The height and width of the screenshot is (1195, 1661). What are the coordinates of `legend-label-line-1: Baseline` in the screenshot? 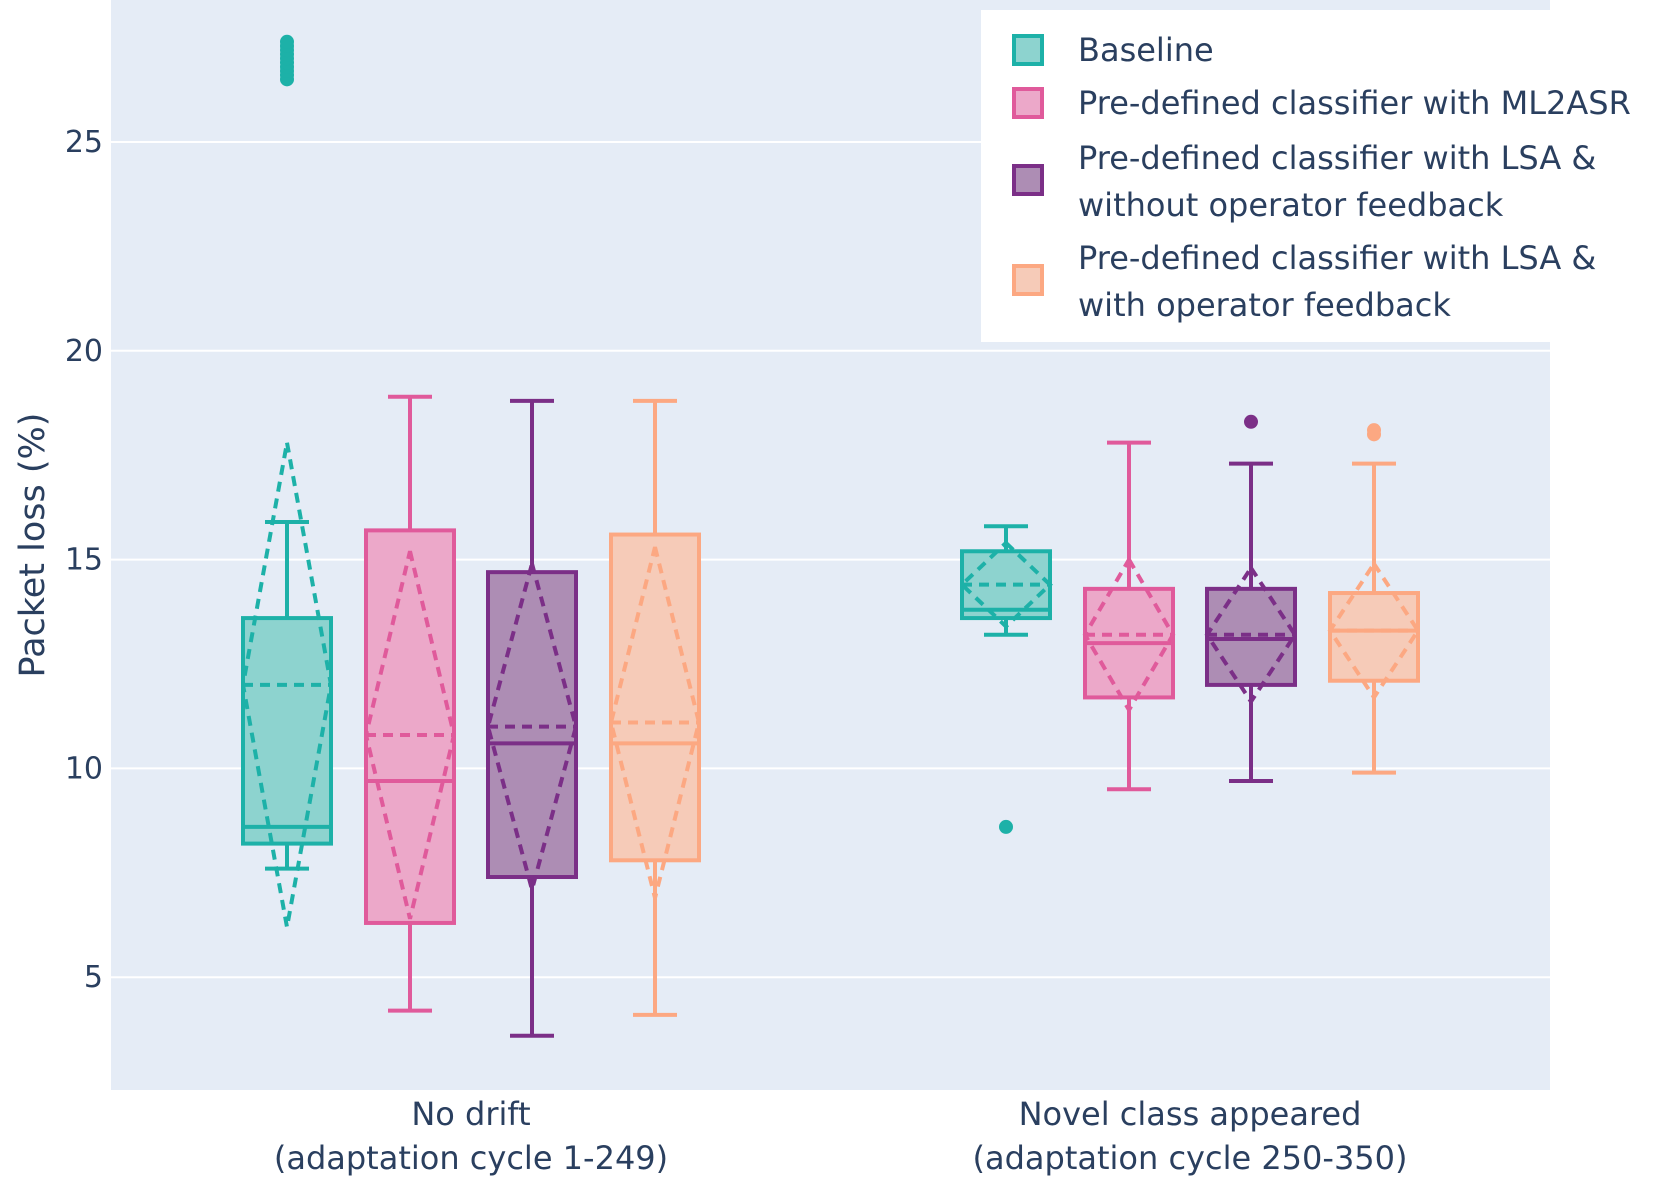 It's located at (1146, 50).